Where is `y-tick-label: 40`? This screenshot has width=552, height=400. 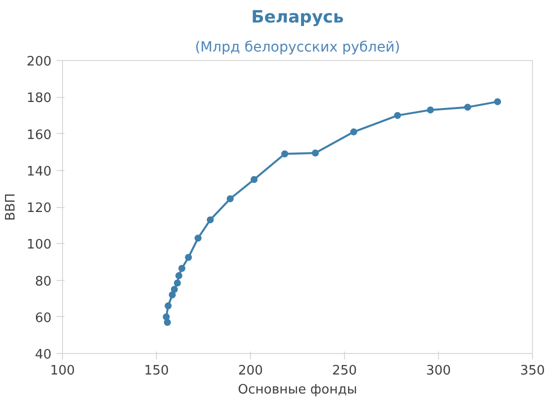 y-tick-label: 40 is located at coordinates (43, 355).